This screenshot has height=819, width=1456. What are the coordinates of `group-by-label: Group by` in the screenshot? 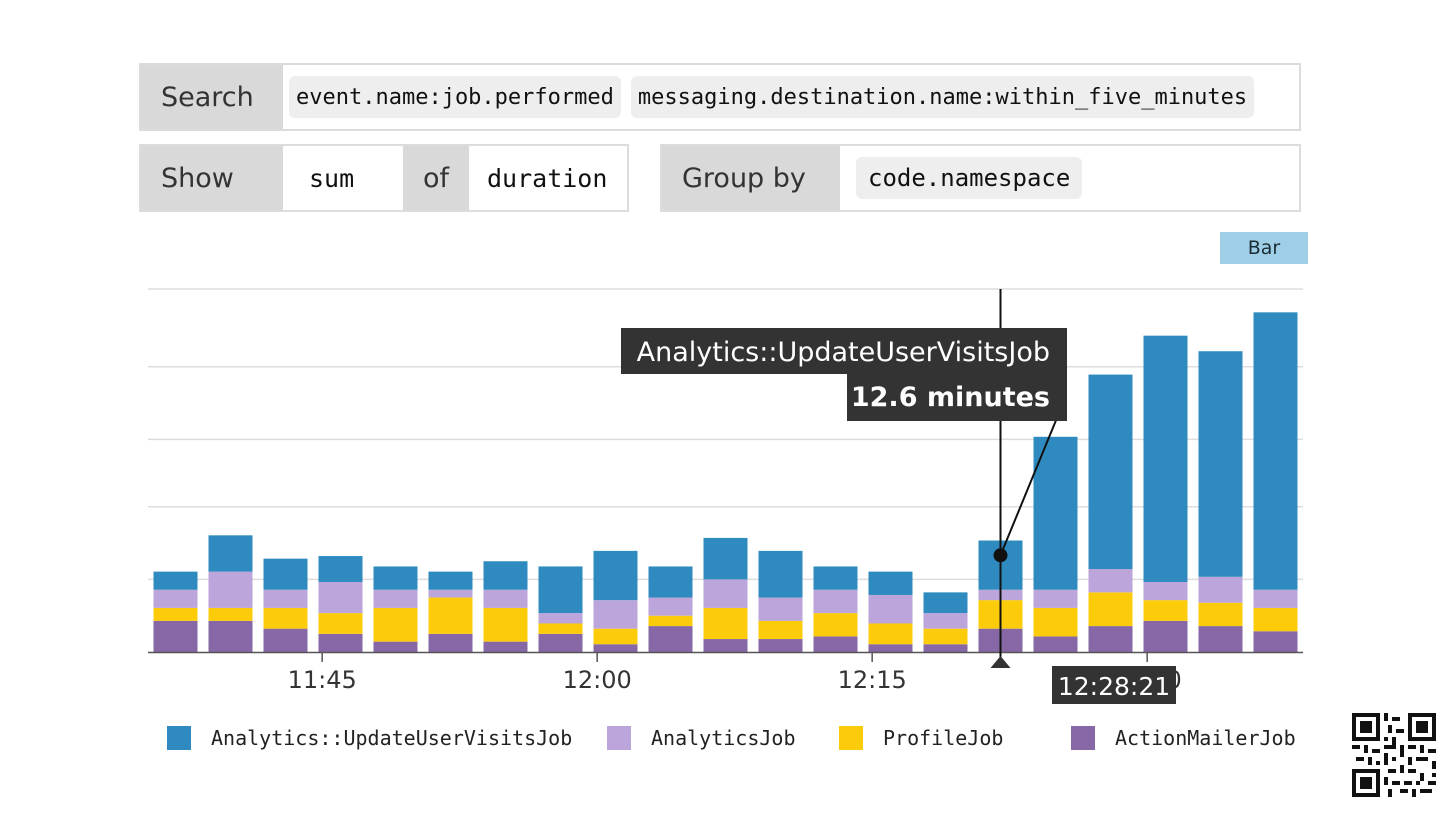 It's located at (751, 178).